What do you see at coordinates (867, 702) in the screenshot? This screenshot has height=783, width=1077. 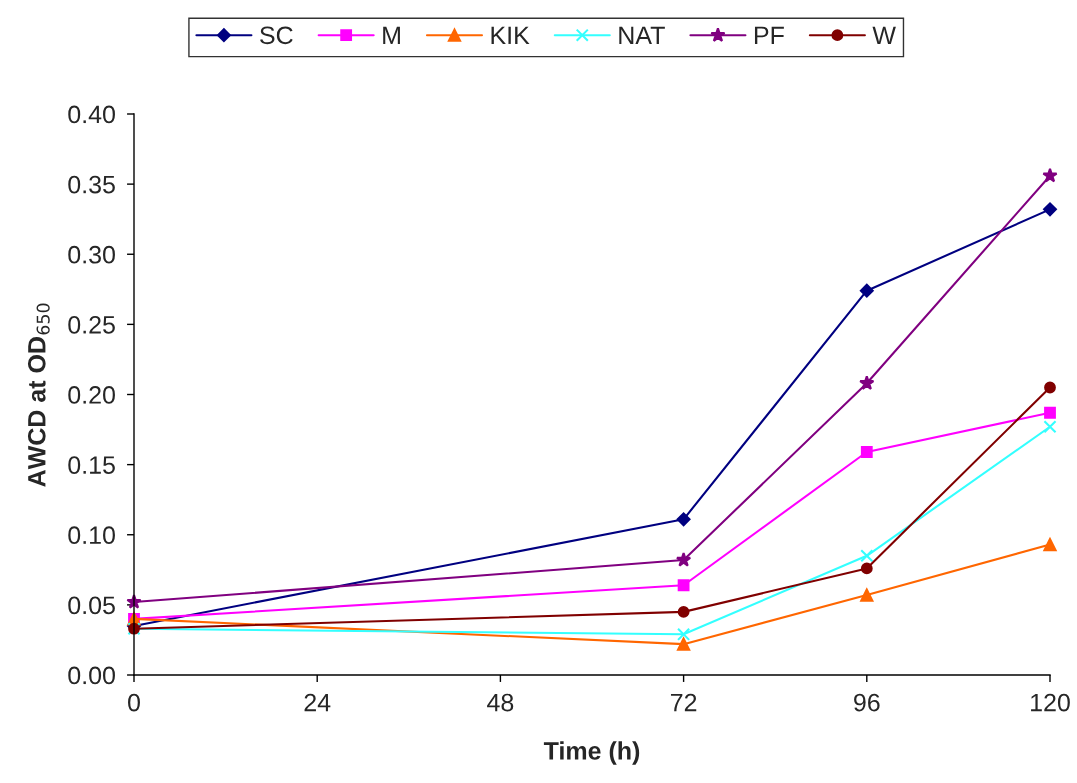 I see `x-tick-label: 96` at bounding box center [867, 702].